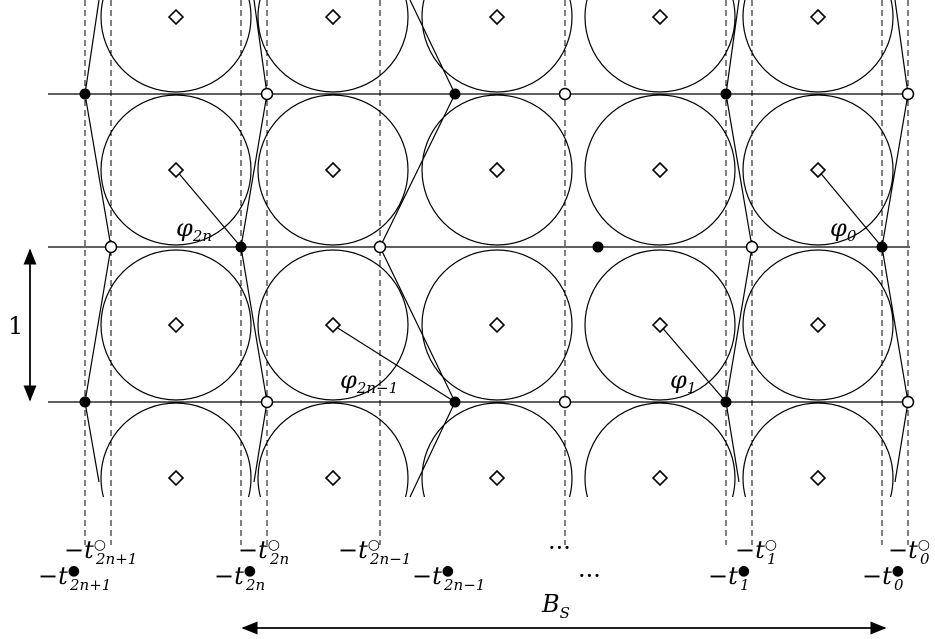 This screenshot has height=639, width=935. I want to click on label-t-open-2n: −t○ 2n, so click(263, 552).